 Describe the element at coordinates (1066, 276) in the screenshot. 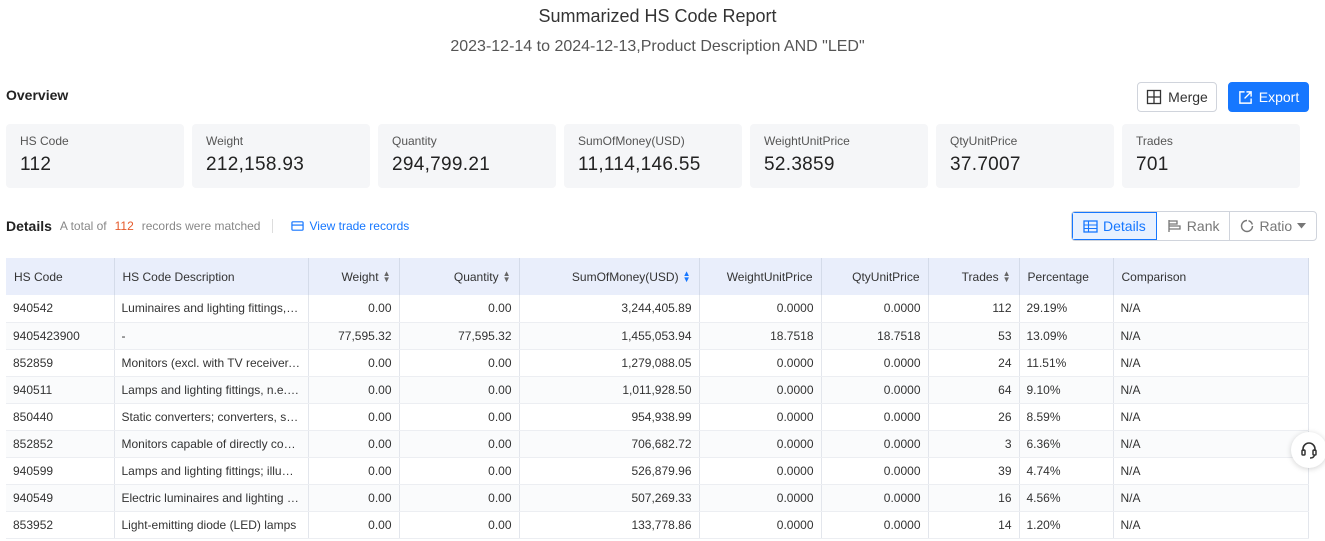

I see `col-percentage: Percentage` at that location.